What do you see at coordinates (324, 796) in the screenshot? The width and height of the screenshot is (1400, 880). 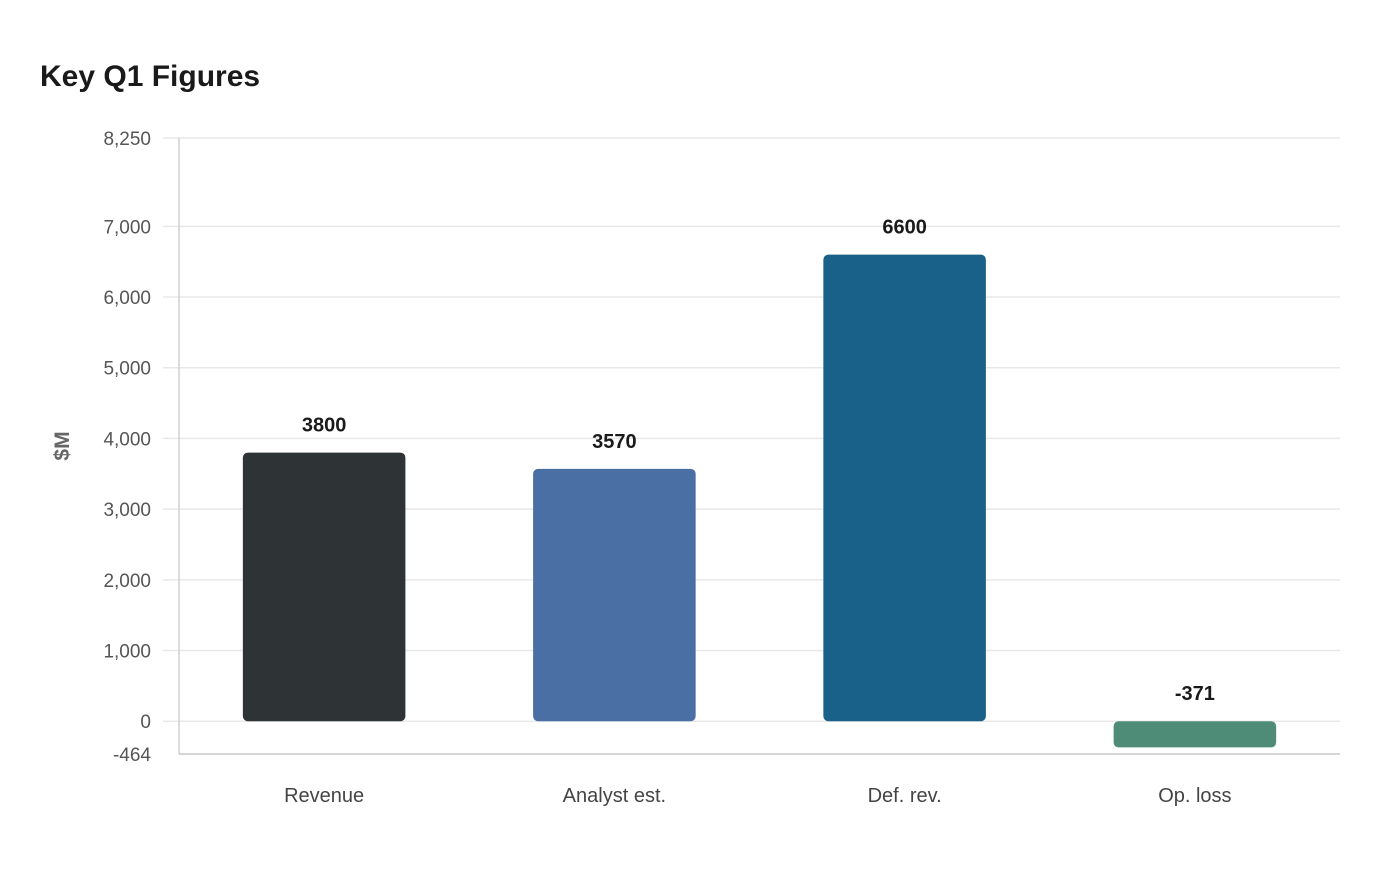 I see `x-category-label: Revenue` at bounding box center [324, 796].